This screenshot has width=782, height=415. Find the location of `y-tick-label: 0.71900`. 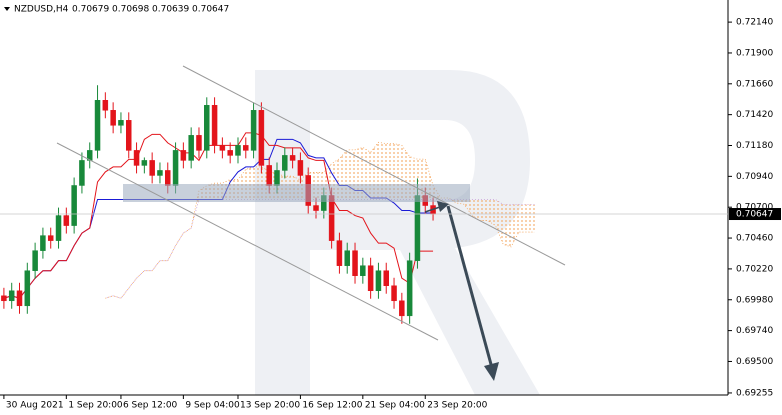

y-tick-label: 0.71900 is located at coordinates (754, 53).